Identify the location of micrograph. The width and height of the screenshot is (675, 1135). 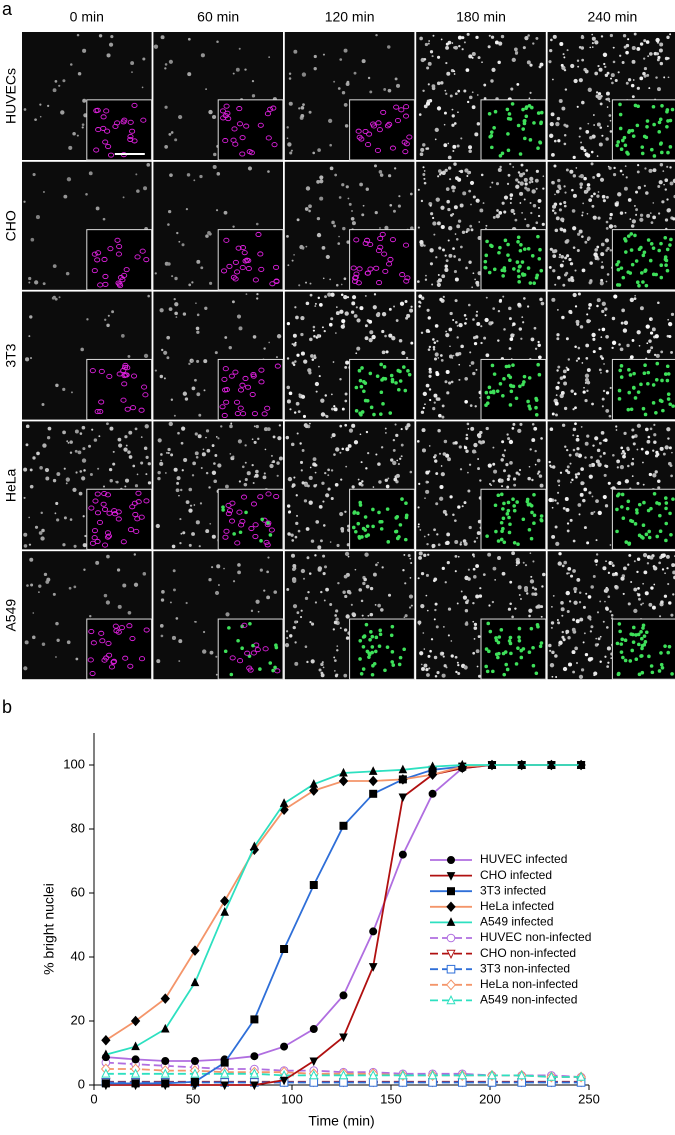
(218, 485).